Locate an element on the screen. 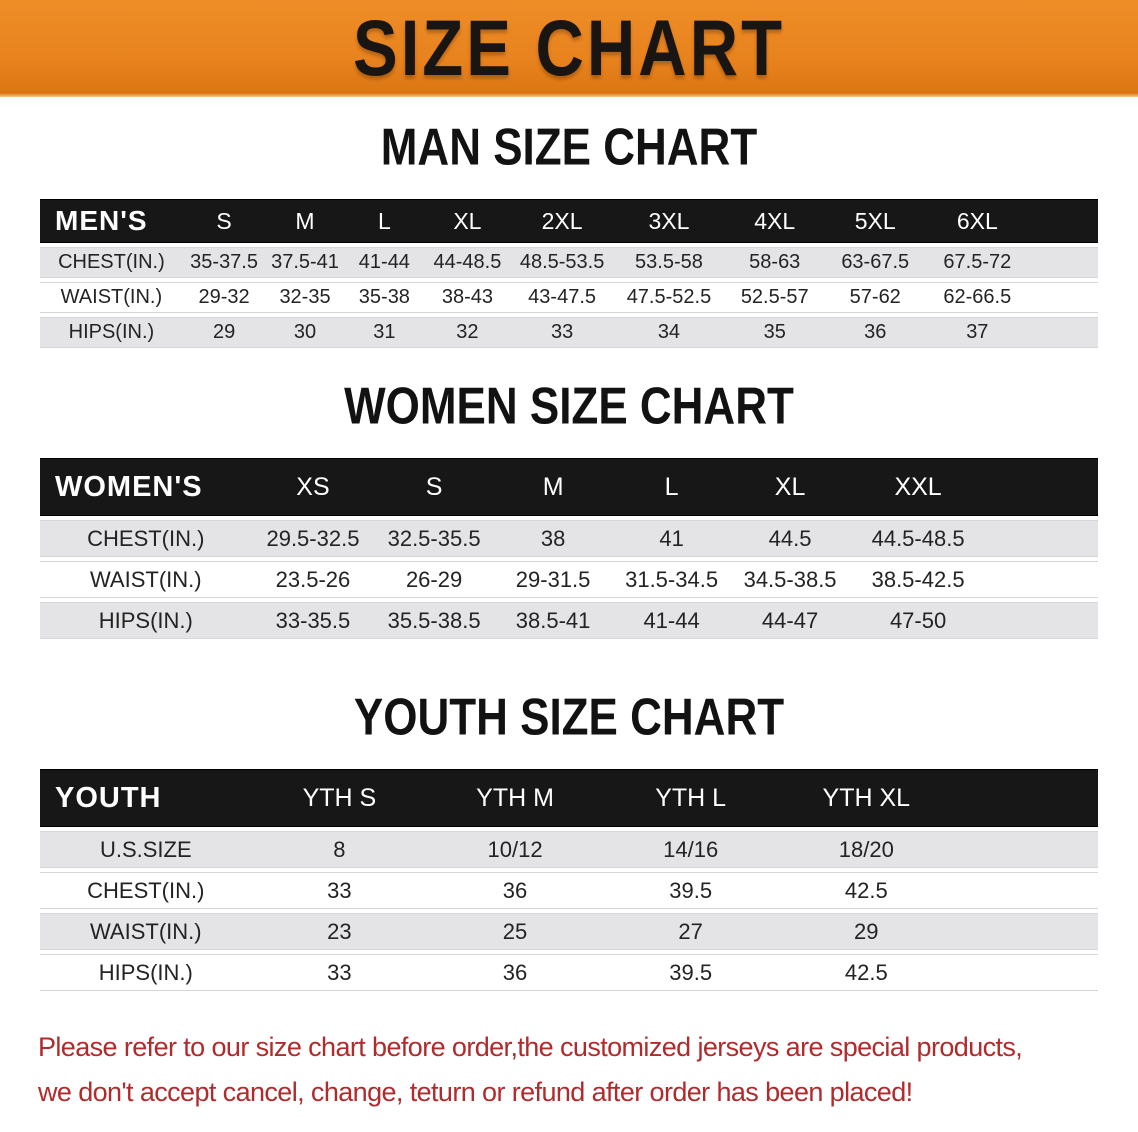 The image size is (1138, 1132). page-title: SIZE CHART is located at coordinates (569, 48).